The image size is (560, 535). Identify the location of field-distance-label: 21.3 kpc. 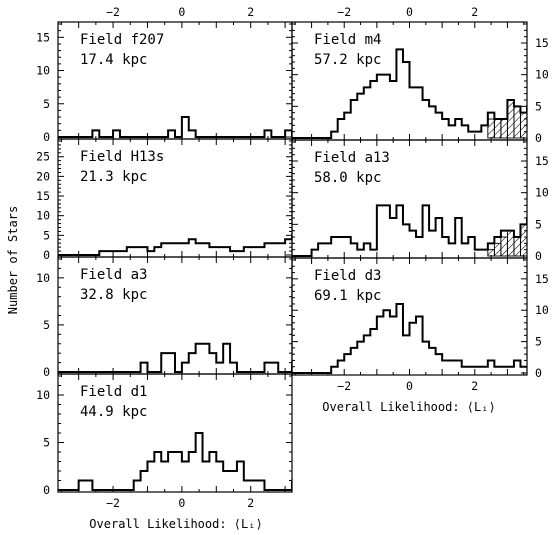
(113, 177).